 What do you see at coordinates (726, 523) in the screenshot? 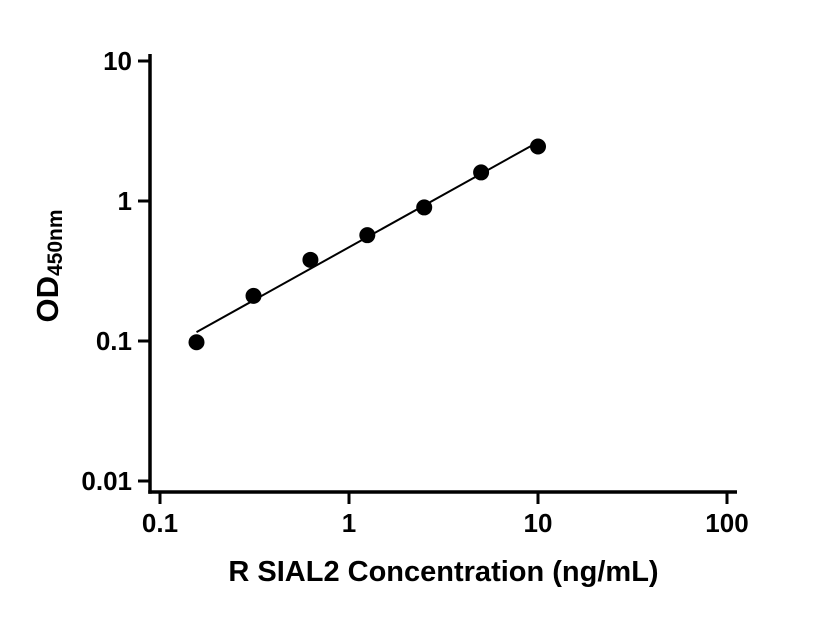
I see `x-tick-label: 100` at bounding box center [726, 523].